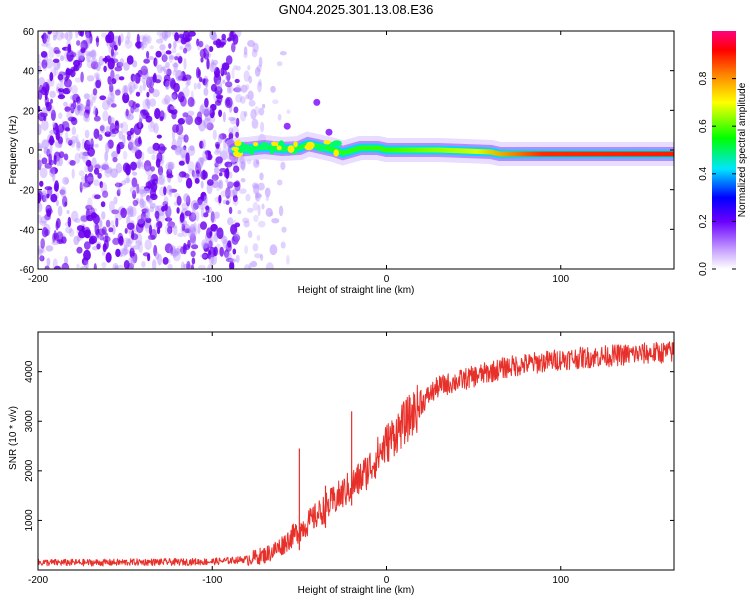  What do you see at coordinates (703, 173) in the screenshot?
I see `colorbar-tick-label: 0.4` at bounding box center [703, 173].